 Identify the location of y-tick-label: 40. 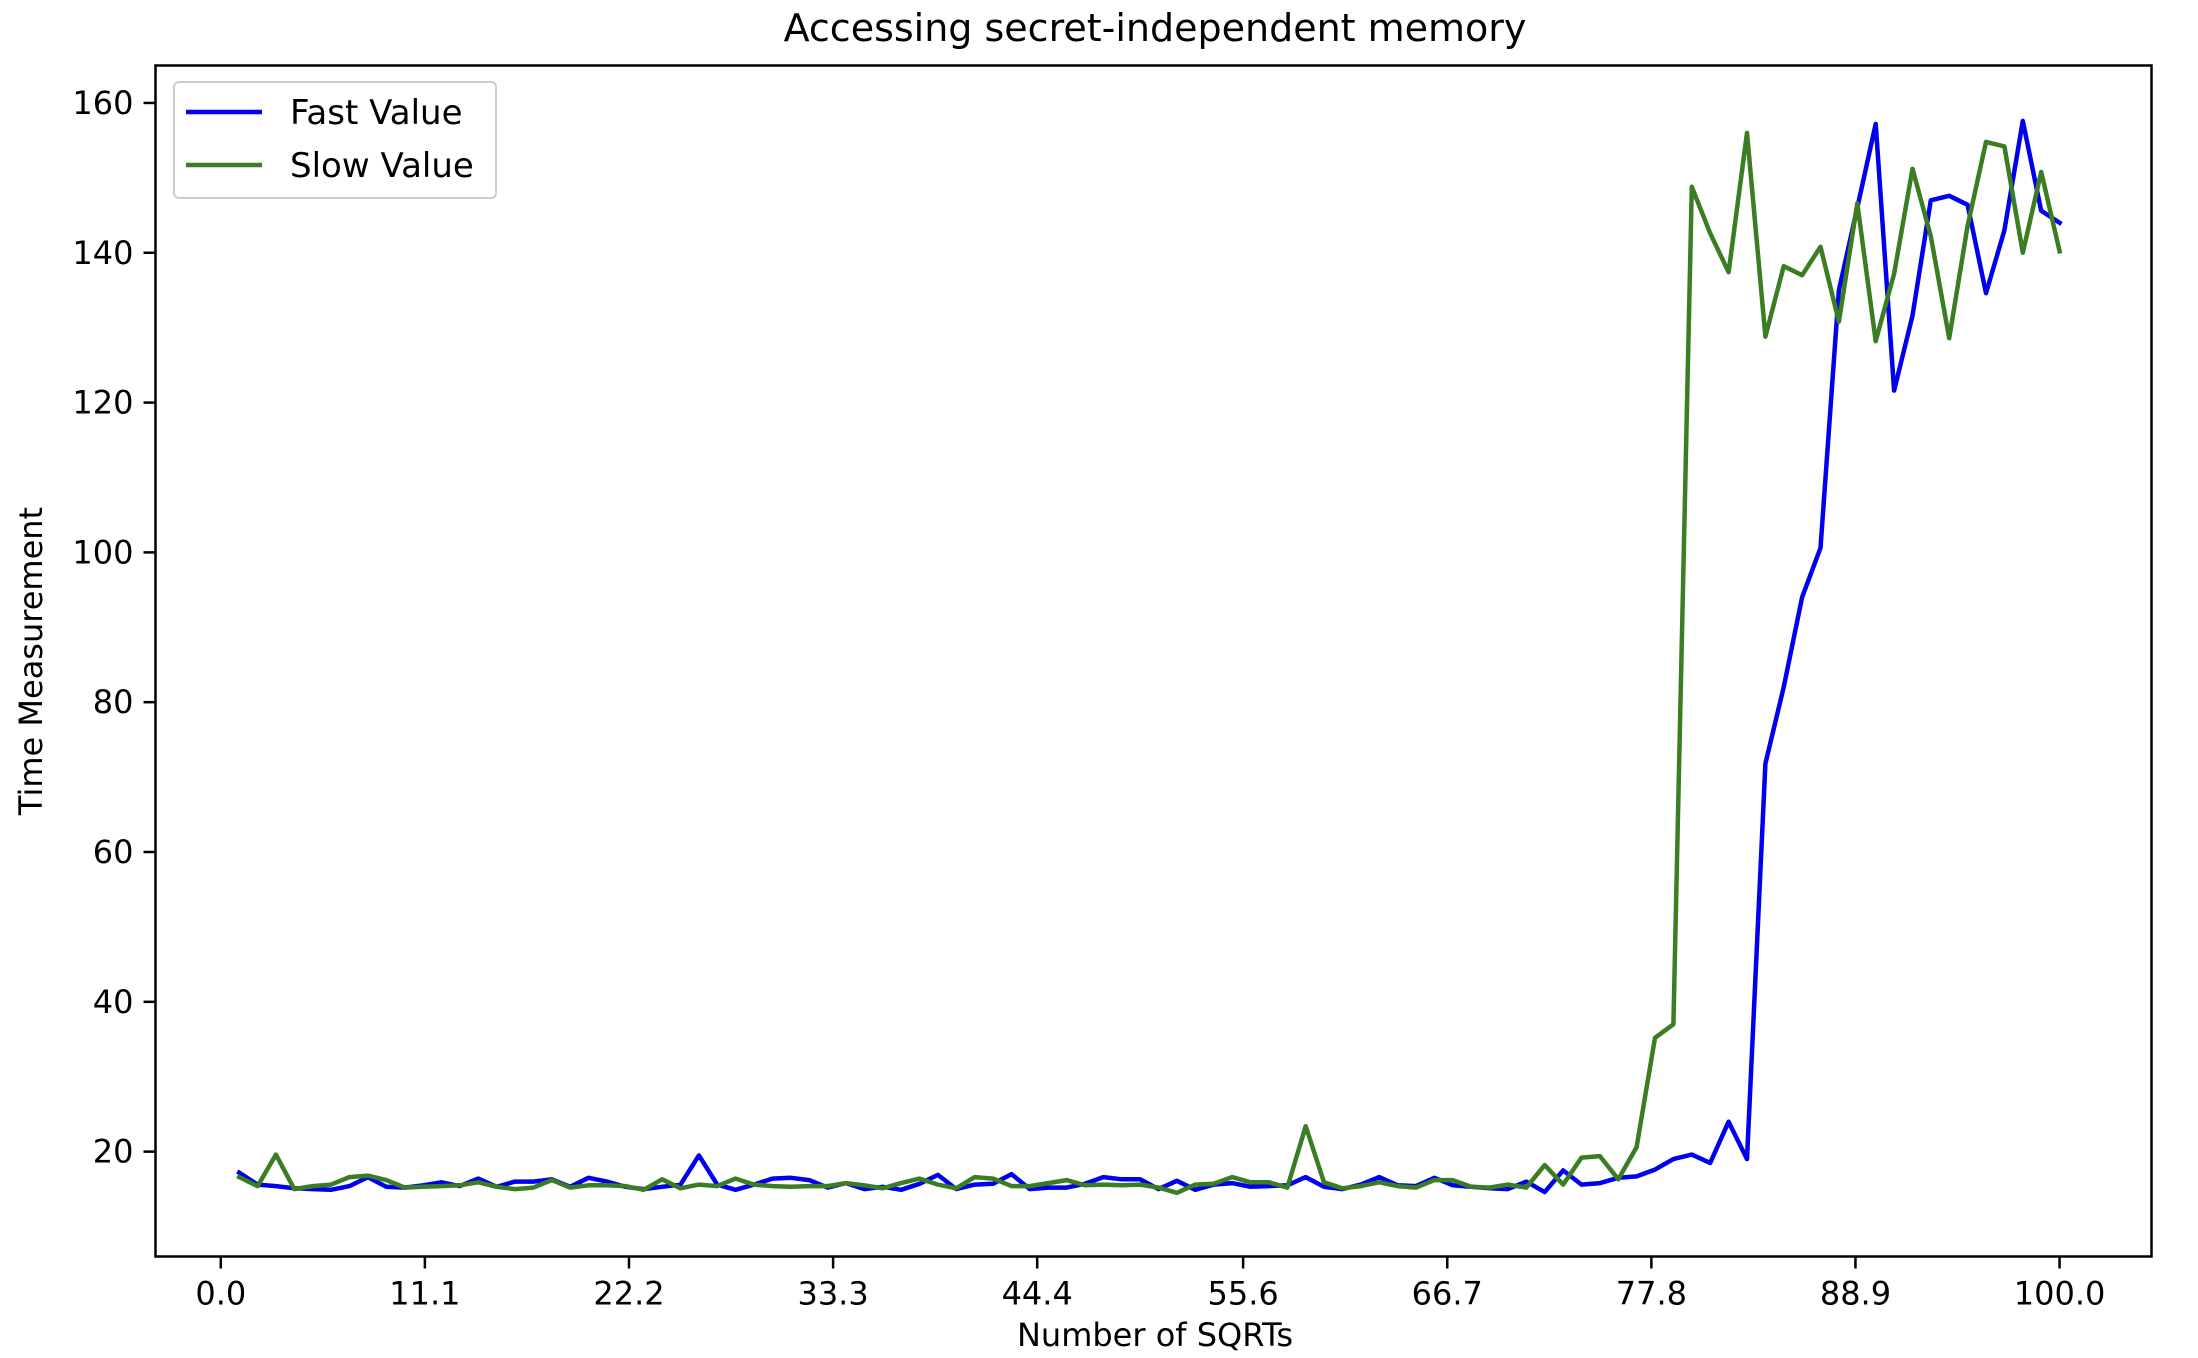
(113, 1002).